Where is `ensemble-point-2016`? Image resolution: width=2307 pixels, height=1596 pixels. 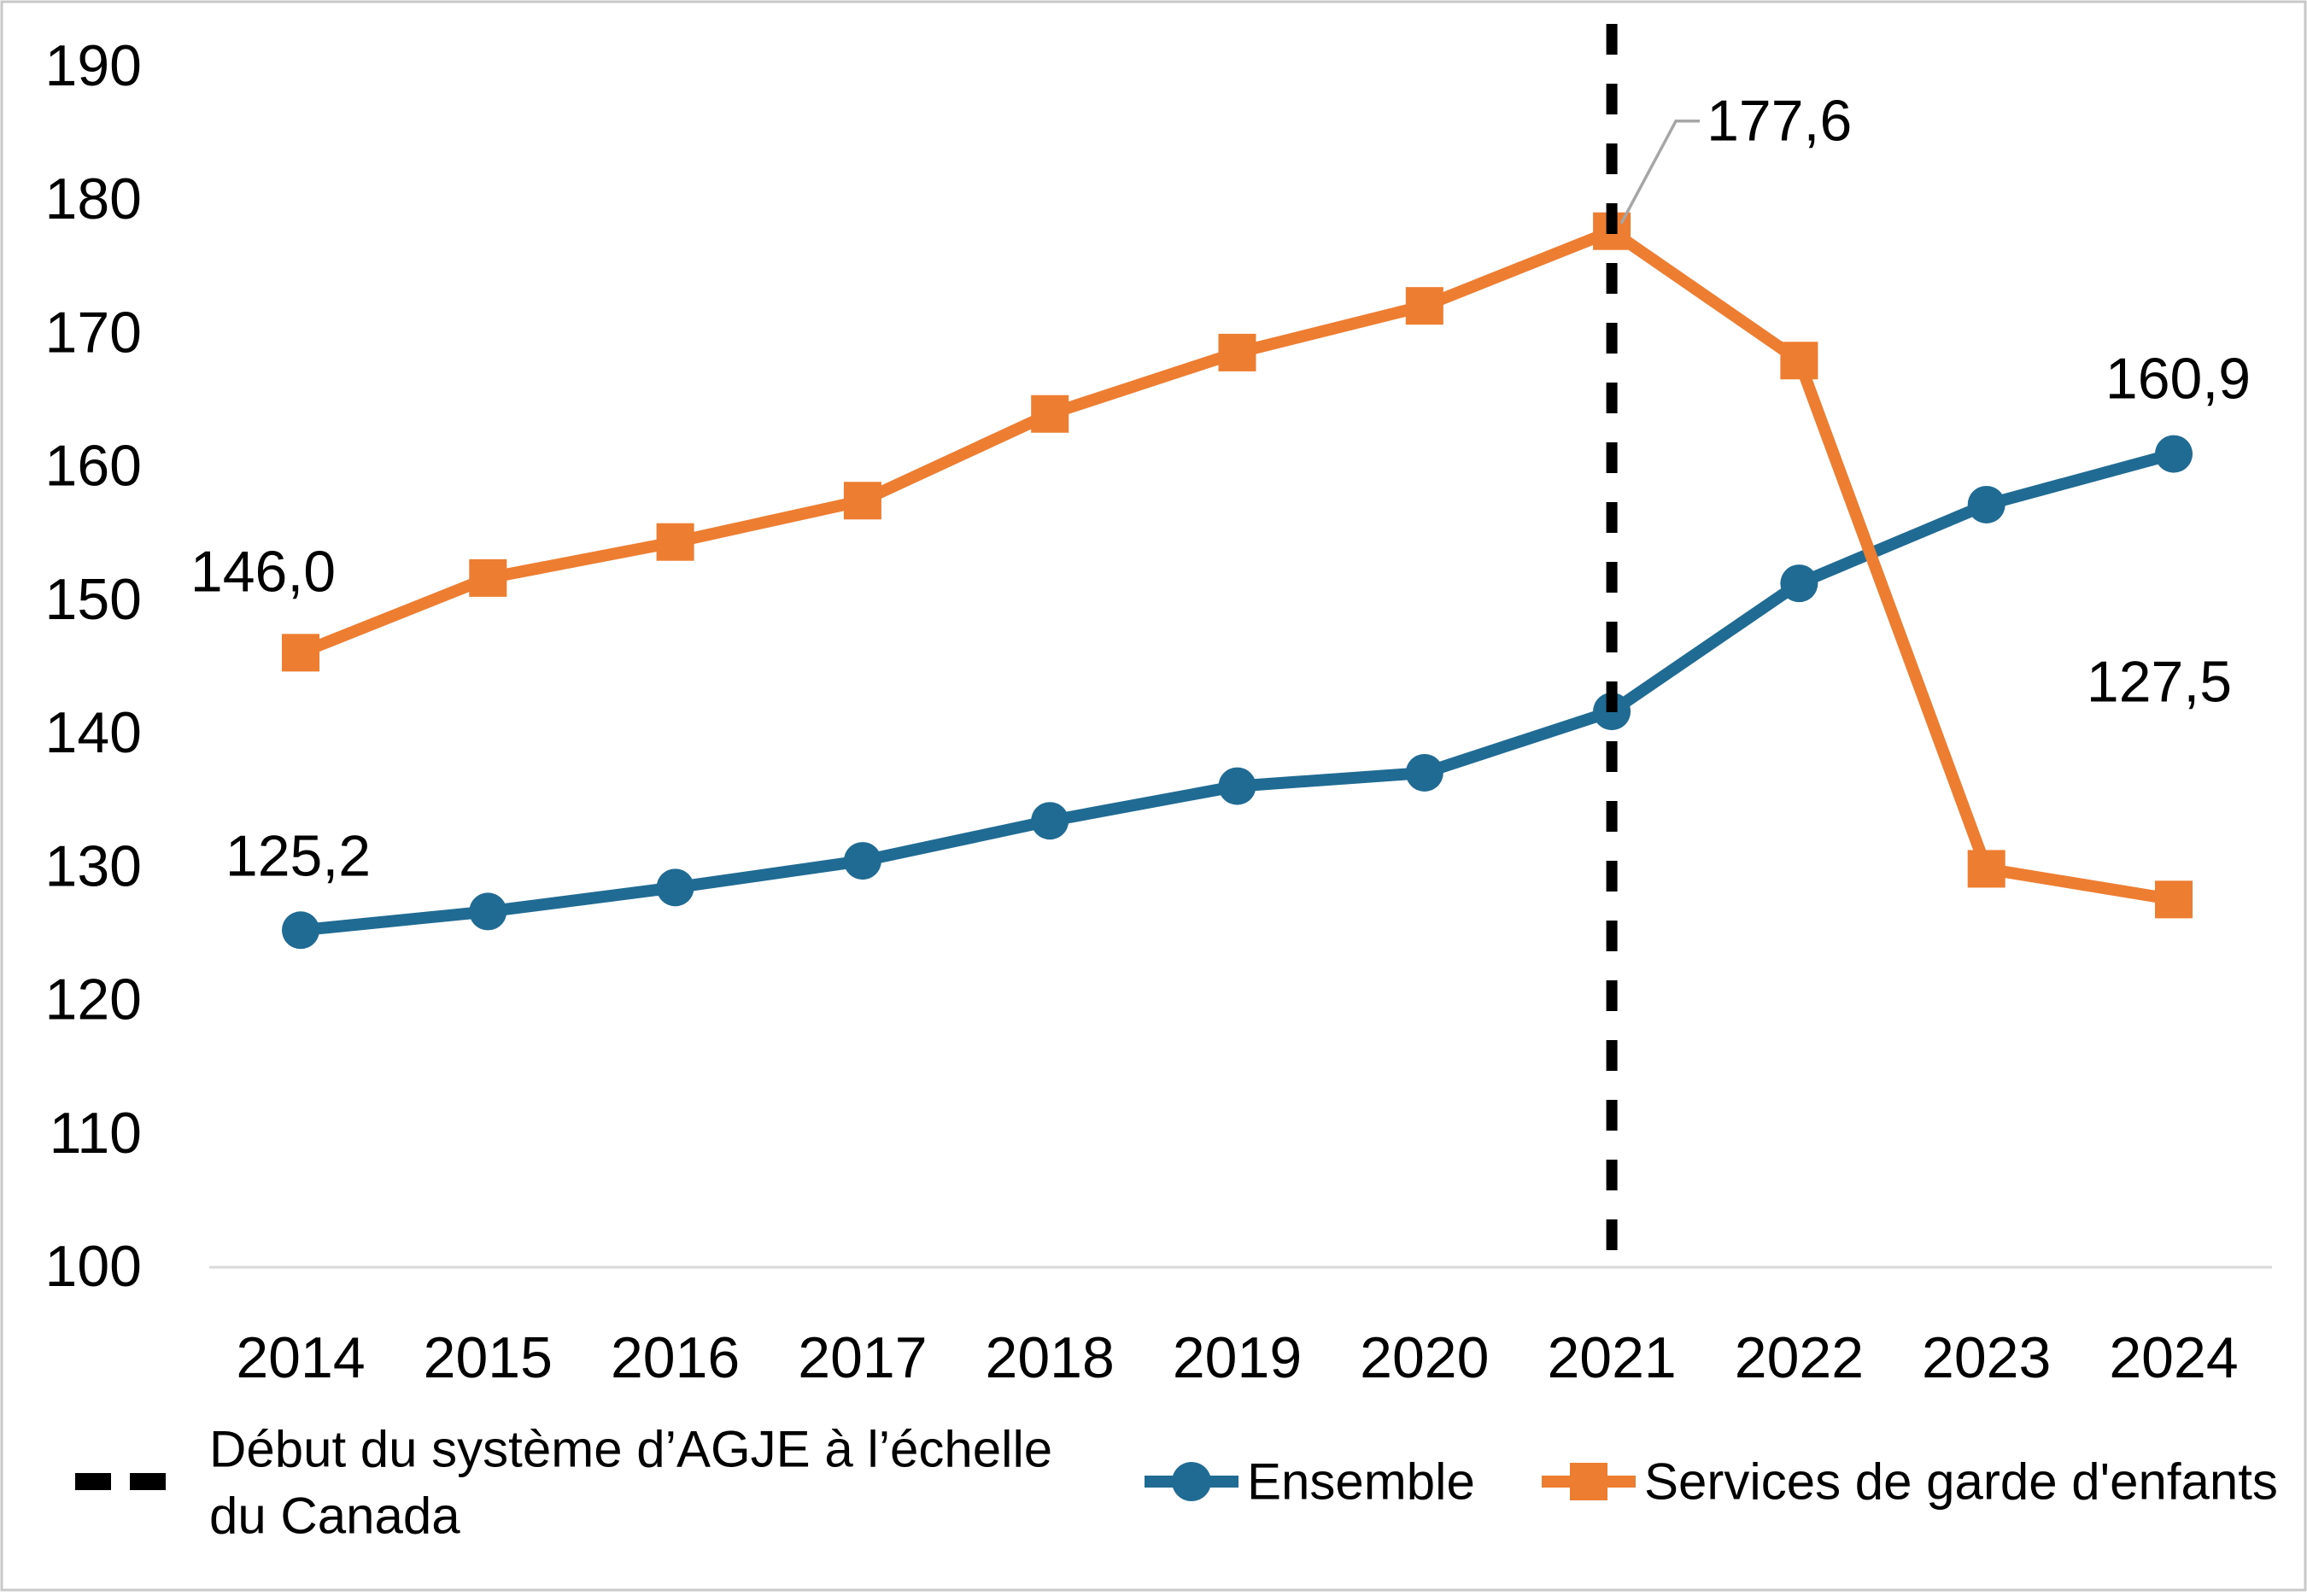
ensemble-point-2016 is located at coordinates (675, 887).